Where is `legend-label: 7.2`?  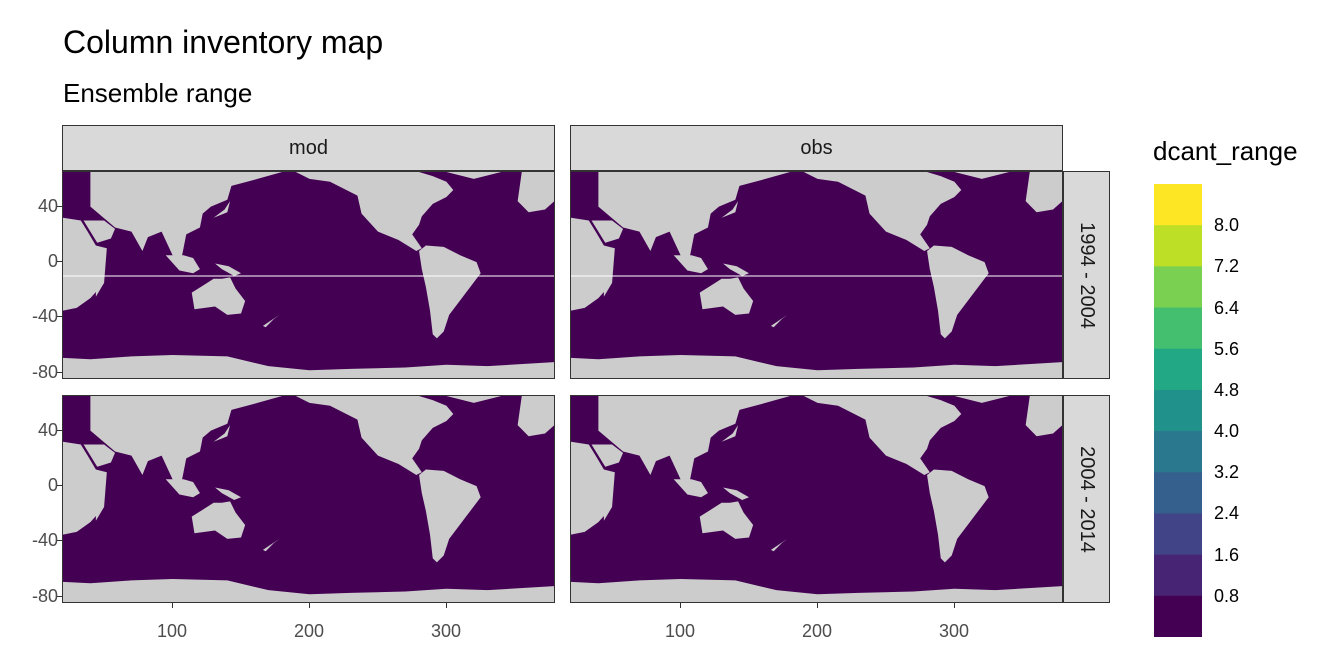 legend-label: 7.2 is located at coordinates (1227, 266).